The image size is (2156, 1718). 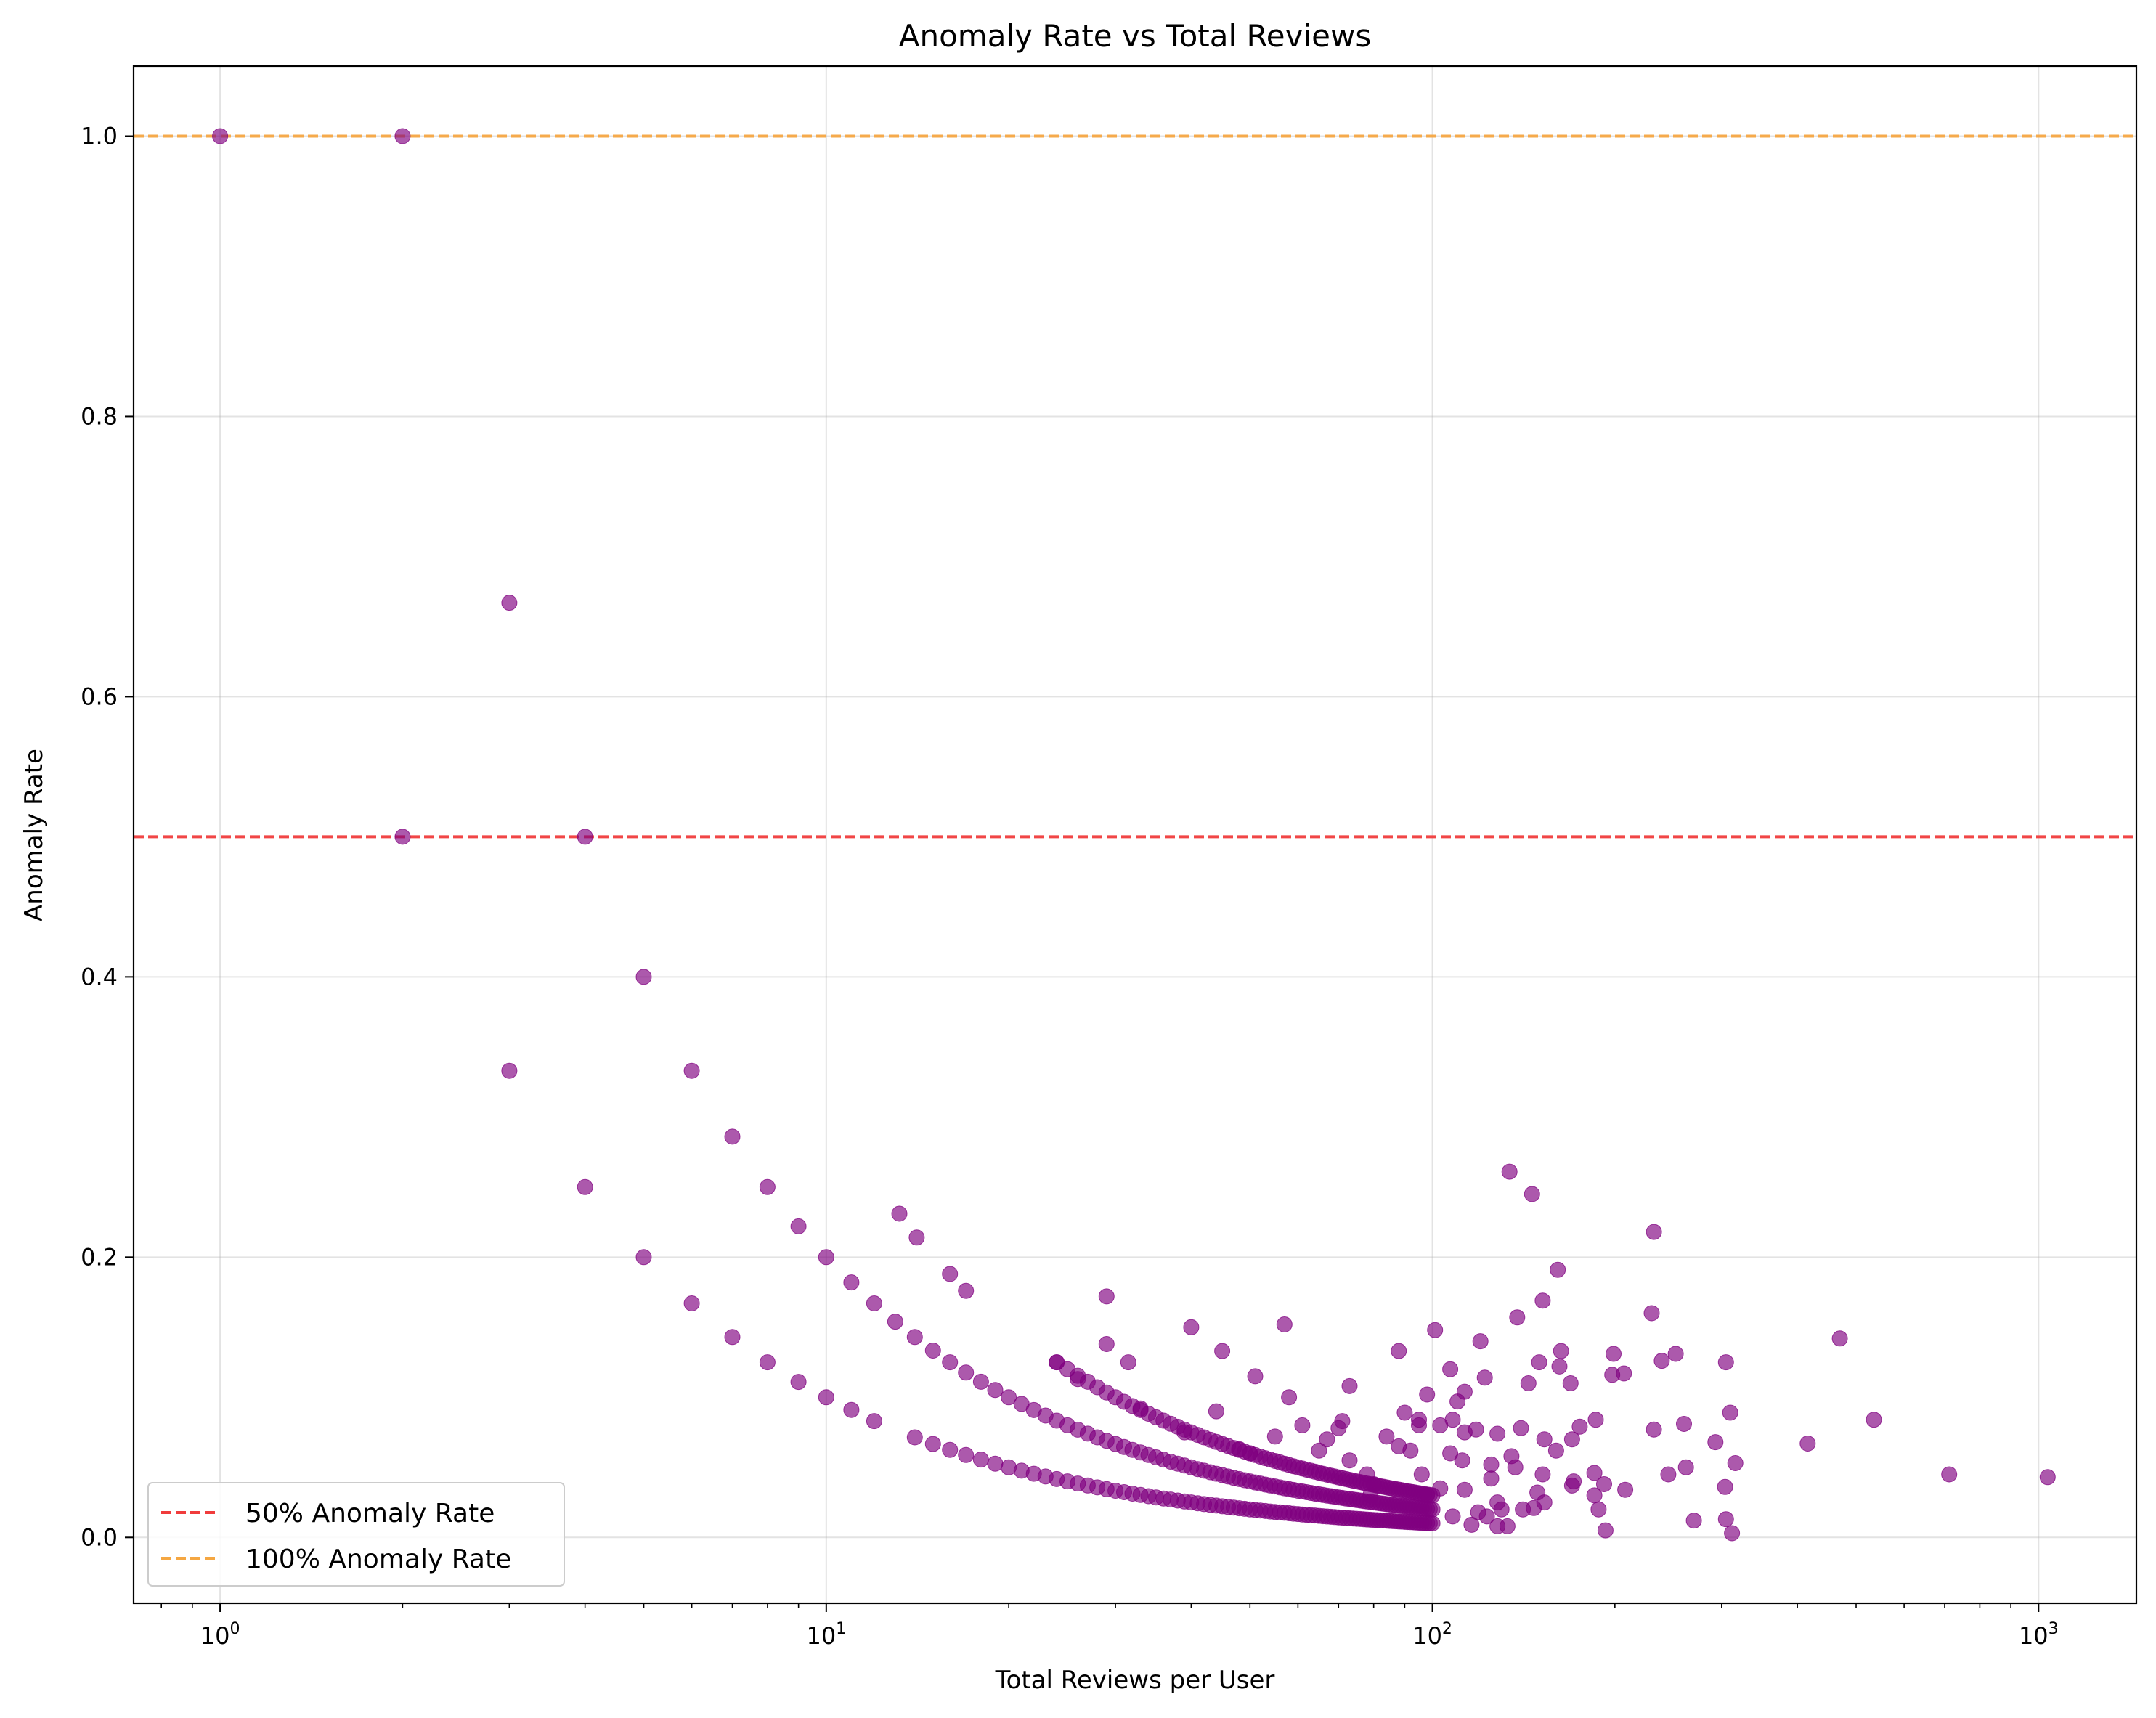 What do you see at coordinates (99, 416) in the screenshot?
I see `y-tick-label: 0.8` at bounding box center [99, 416].